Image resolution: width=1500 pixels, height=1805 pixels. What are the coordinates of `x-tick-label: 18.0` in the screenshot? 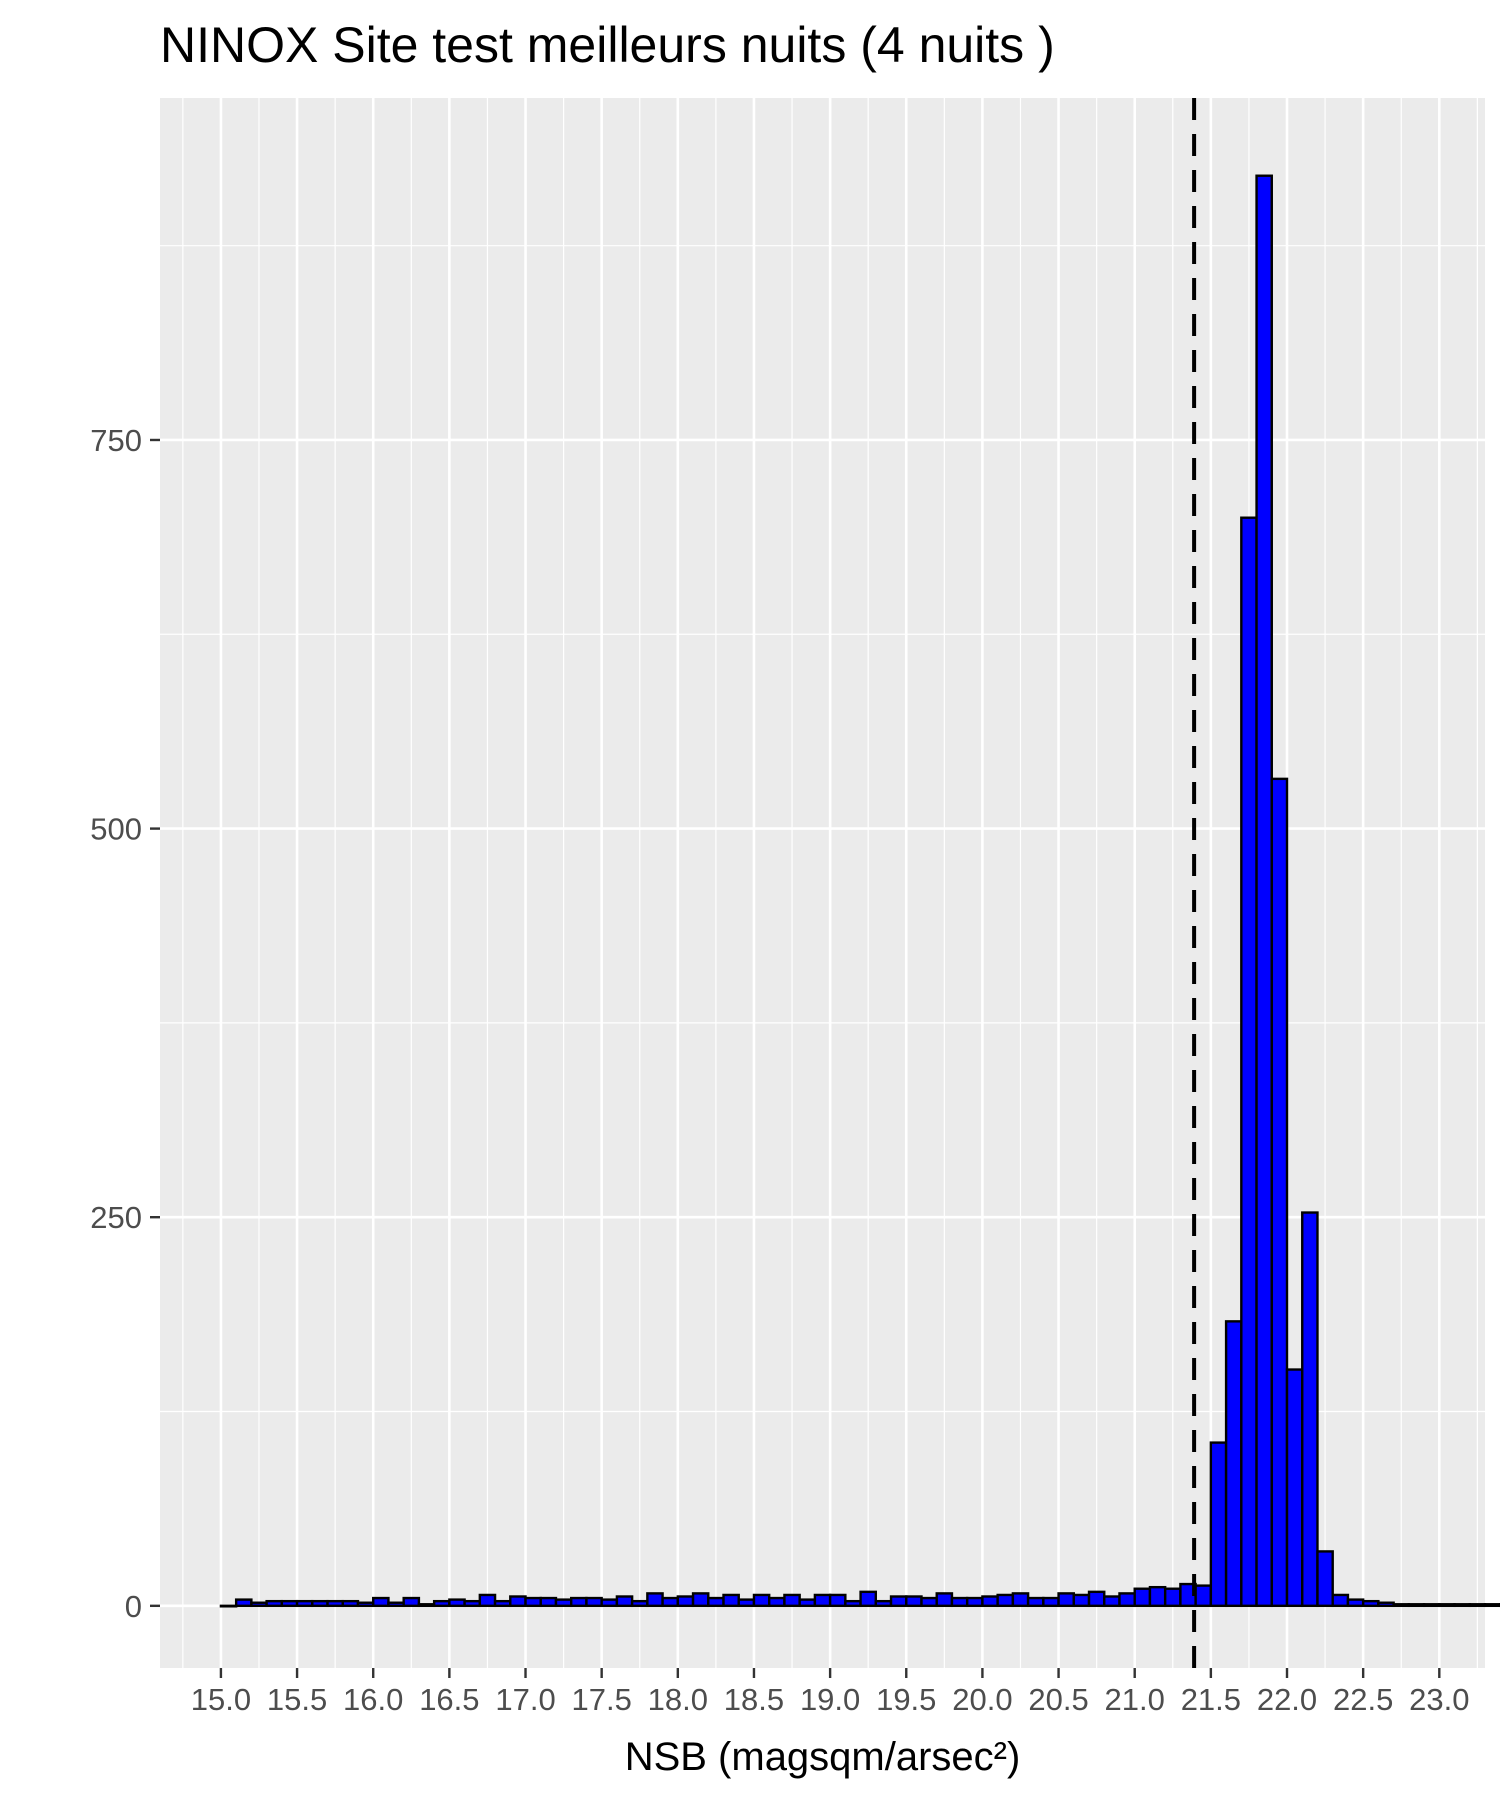 It's located at (678, 1699).